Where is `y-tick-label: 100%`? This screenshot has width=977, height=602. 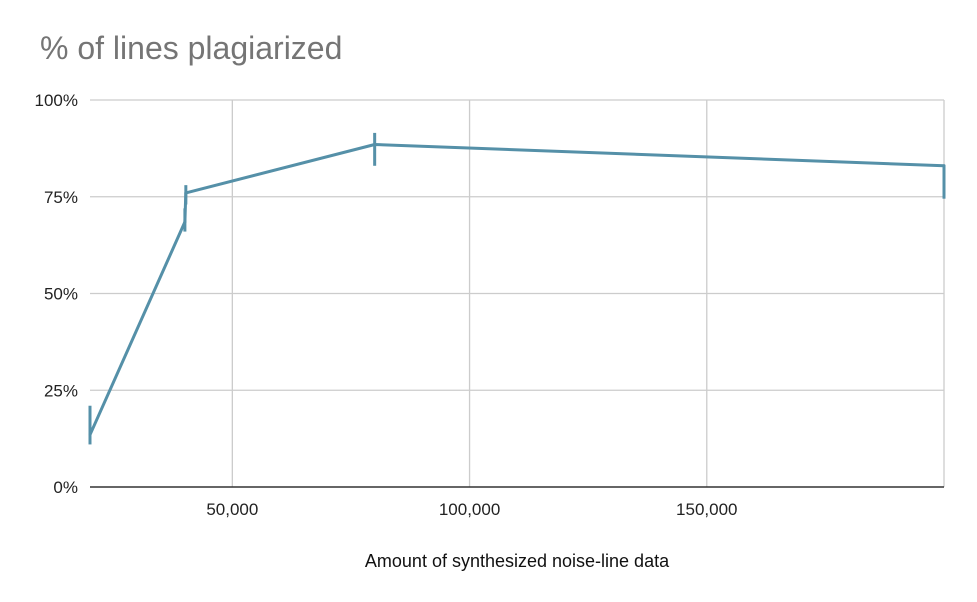 y-tick-label: 100% is located at coordinates (56, 100).